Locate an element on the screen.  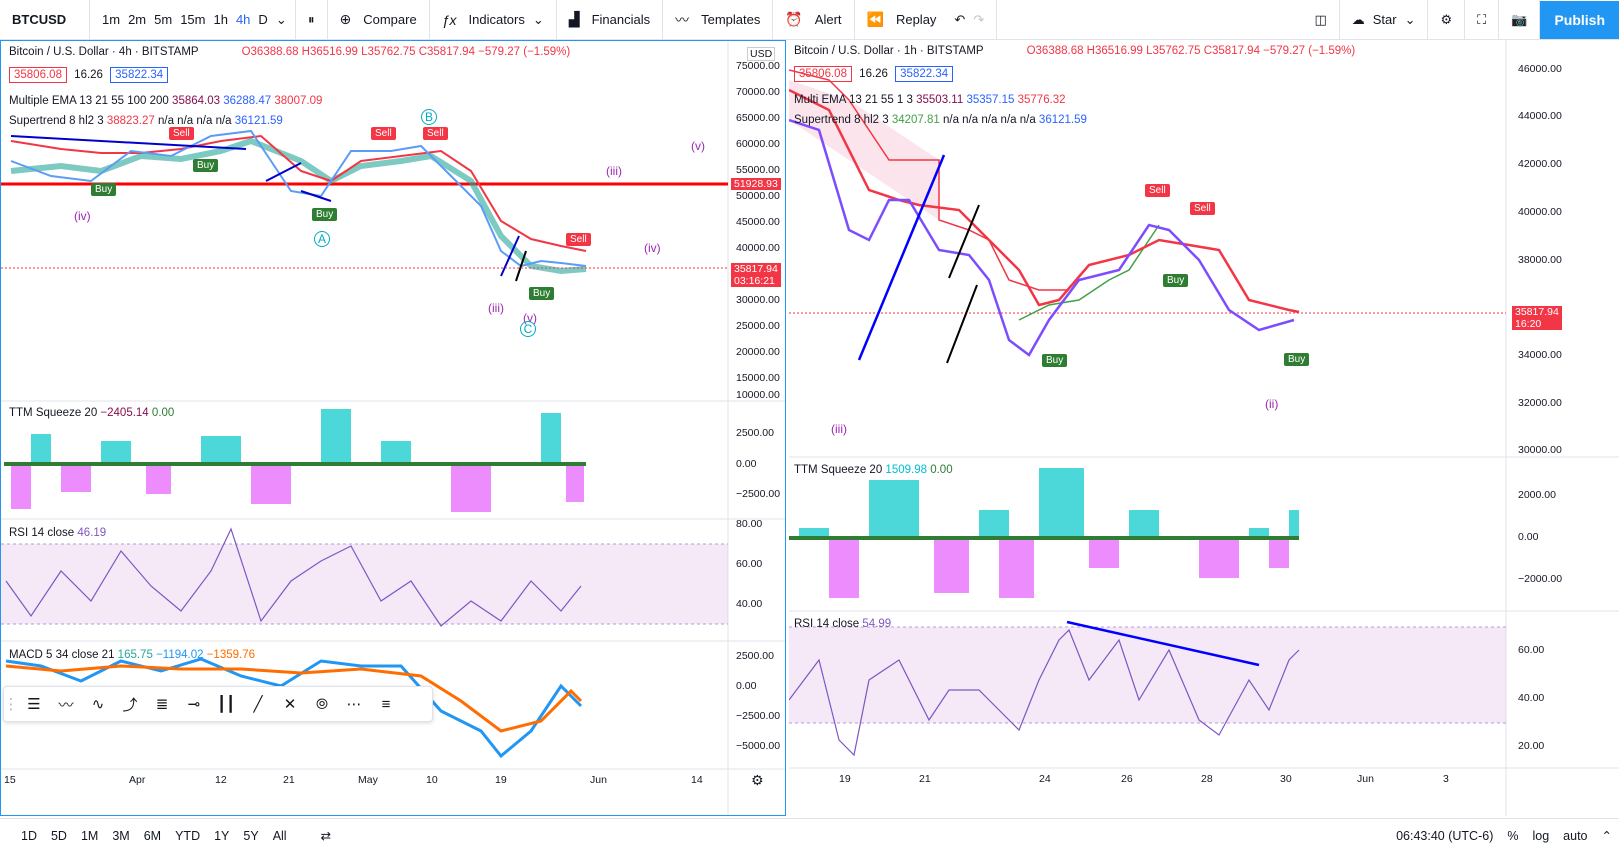
financials-button: ▟ Financials is located at coordinates (610, 20).